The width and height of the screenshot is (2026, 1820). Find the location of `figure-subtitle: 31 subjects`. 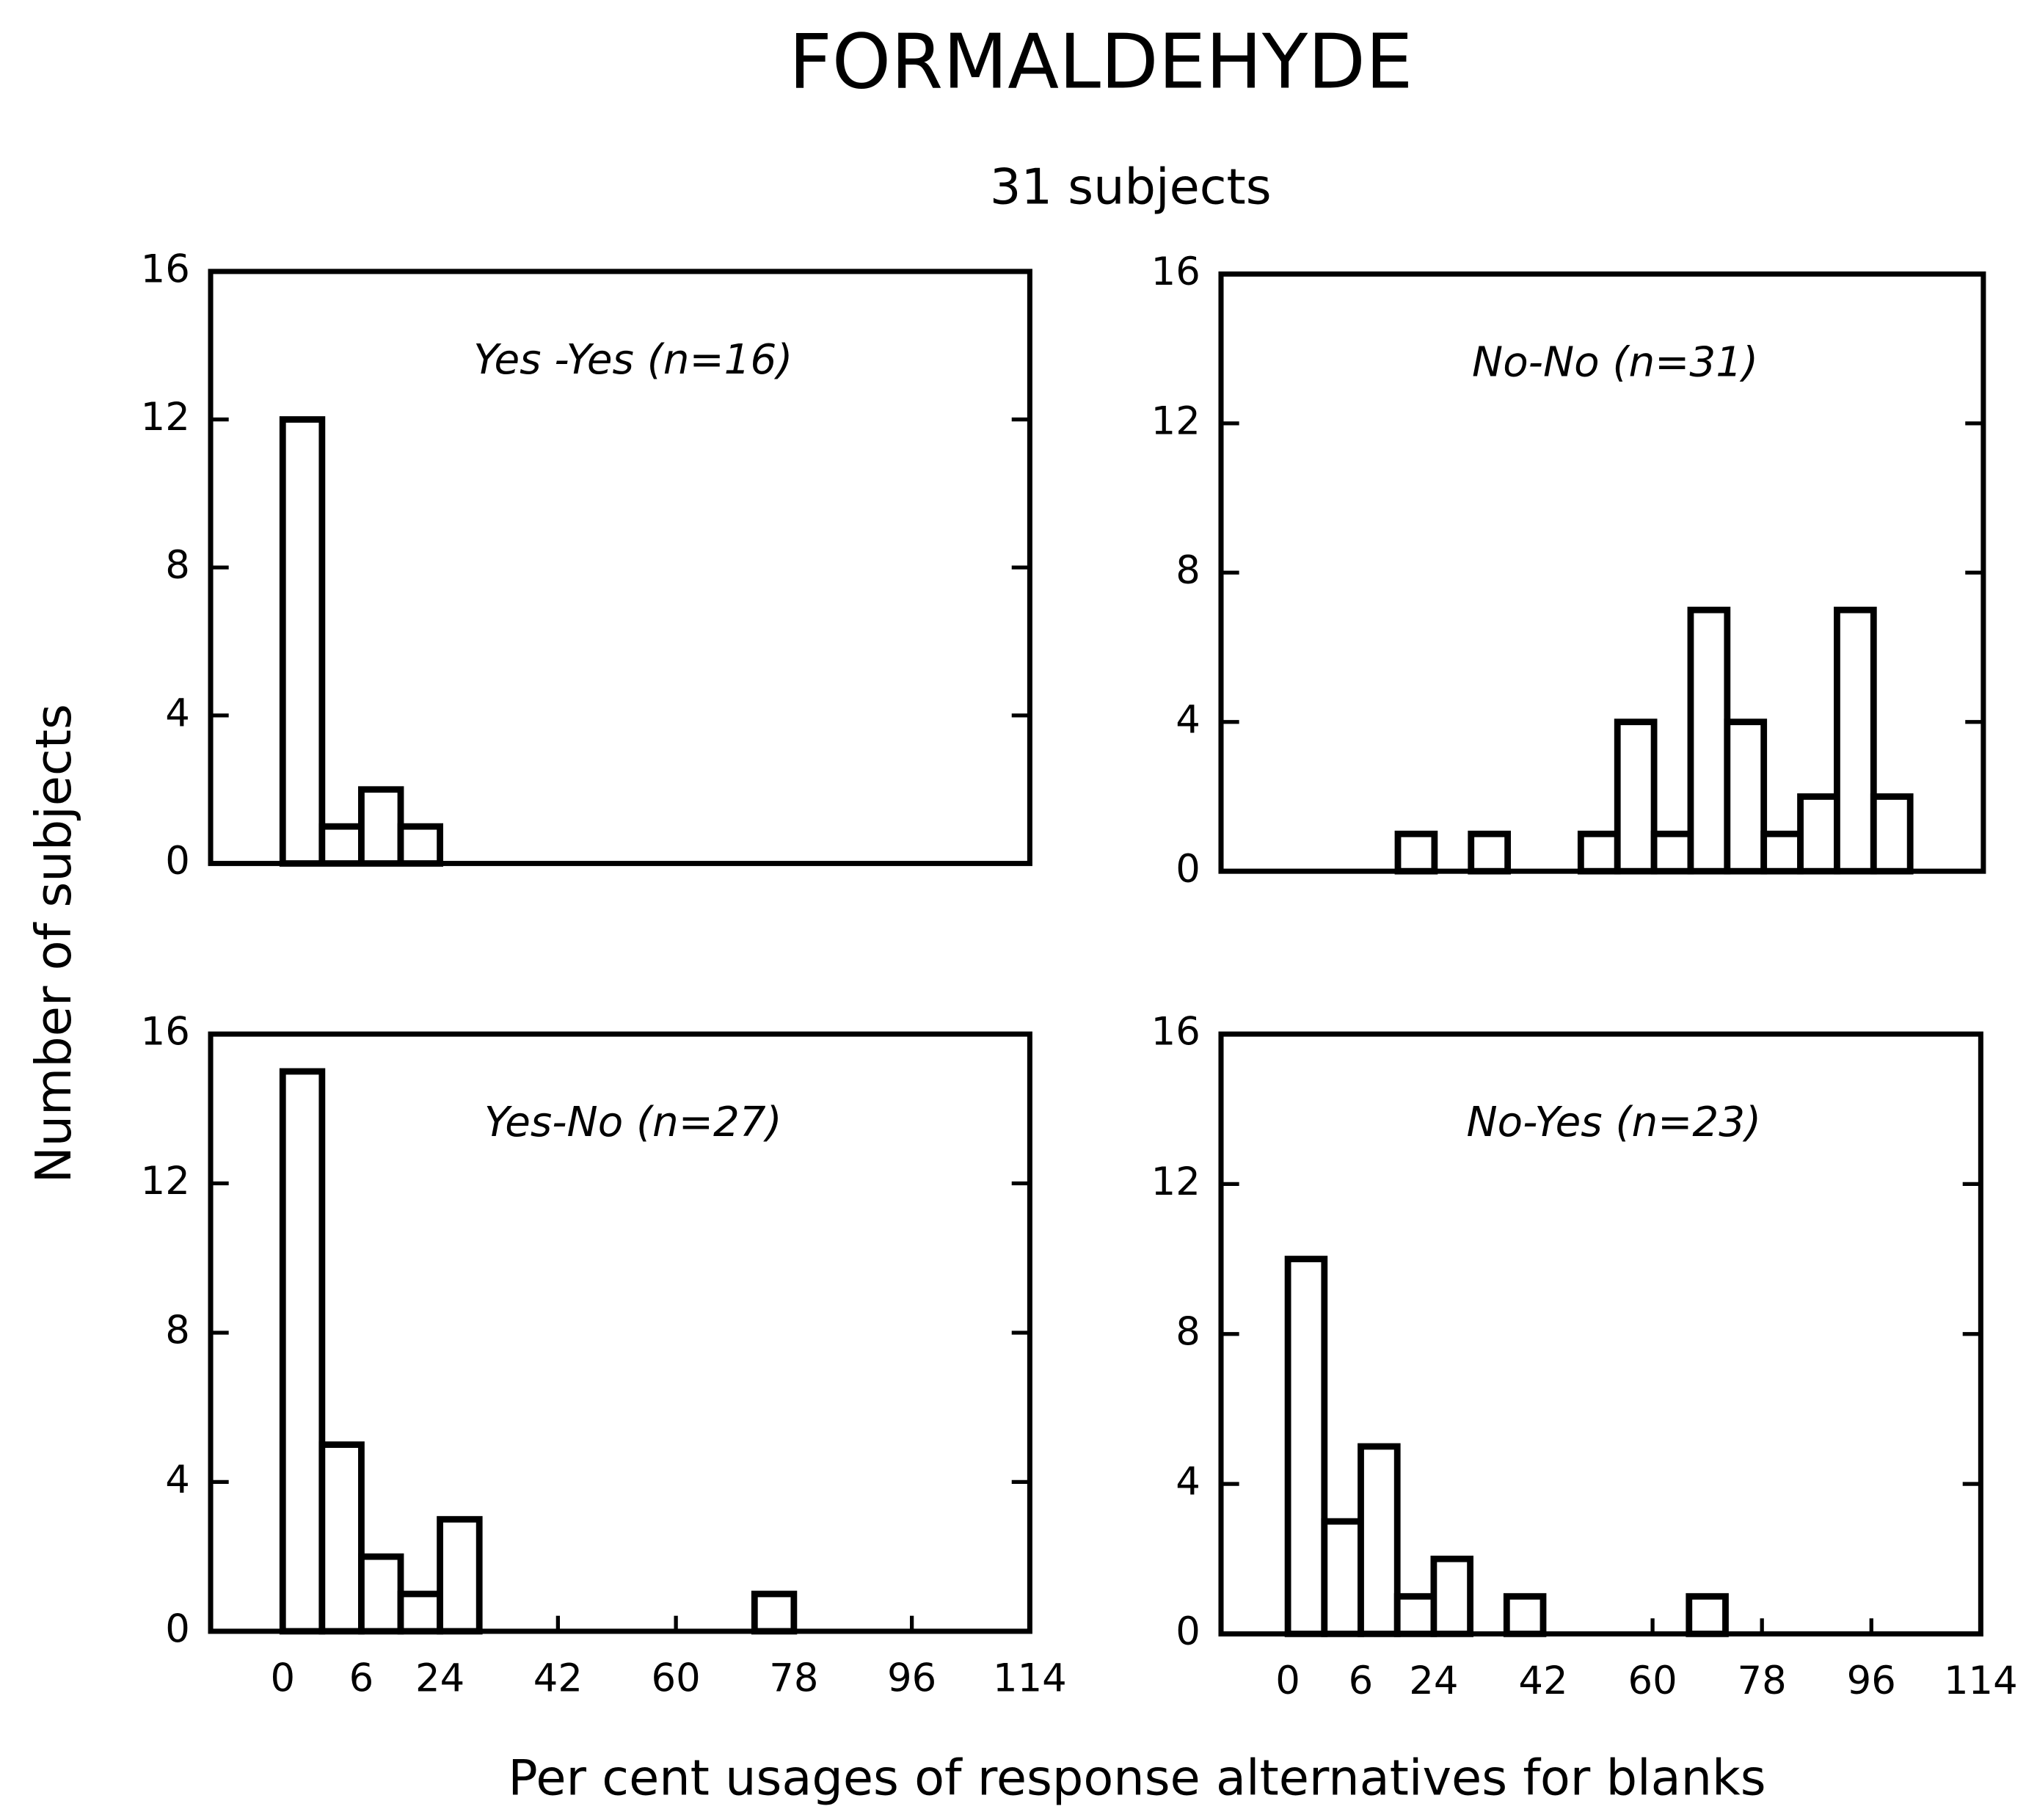

figure-subtitle: 31 subjects is located at coordinates (1131, 186).